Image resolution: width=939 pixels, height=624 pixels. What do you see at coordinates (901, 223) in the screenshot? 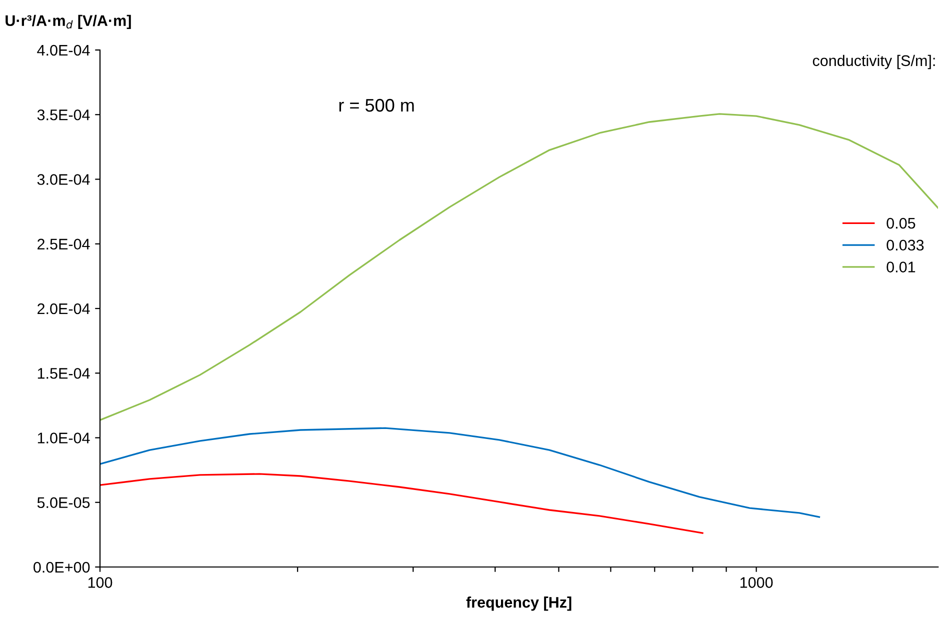
I see `legend-label: 0.05` at bounding box center [901, 223].